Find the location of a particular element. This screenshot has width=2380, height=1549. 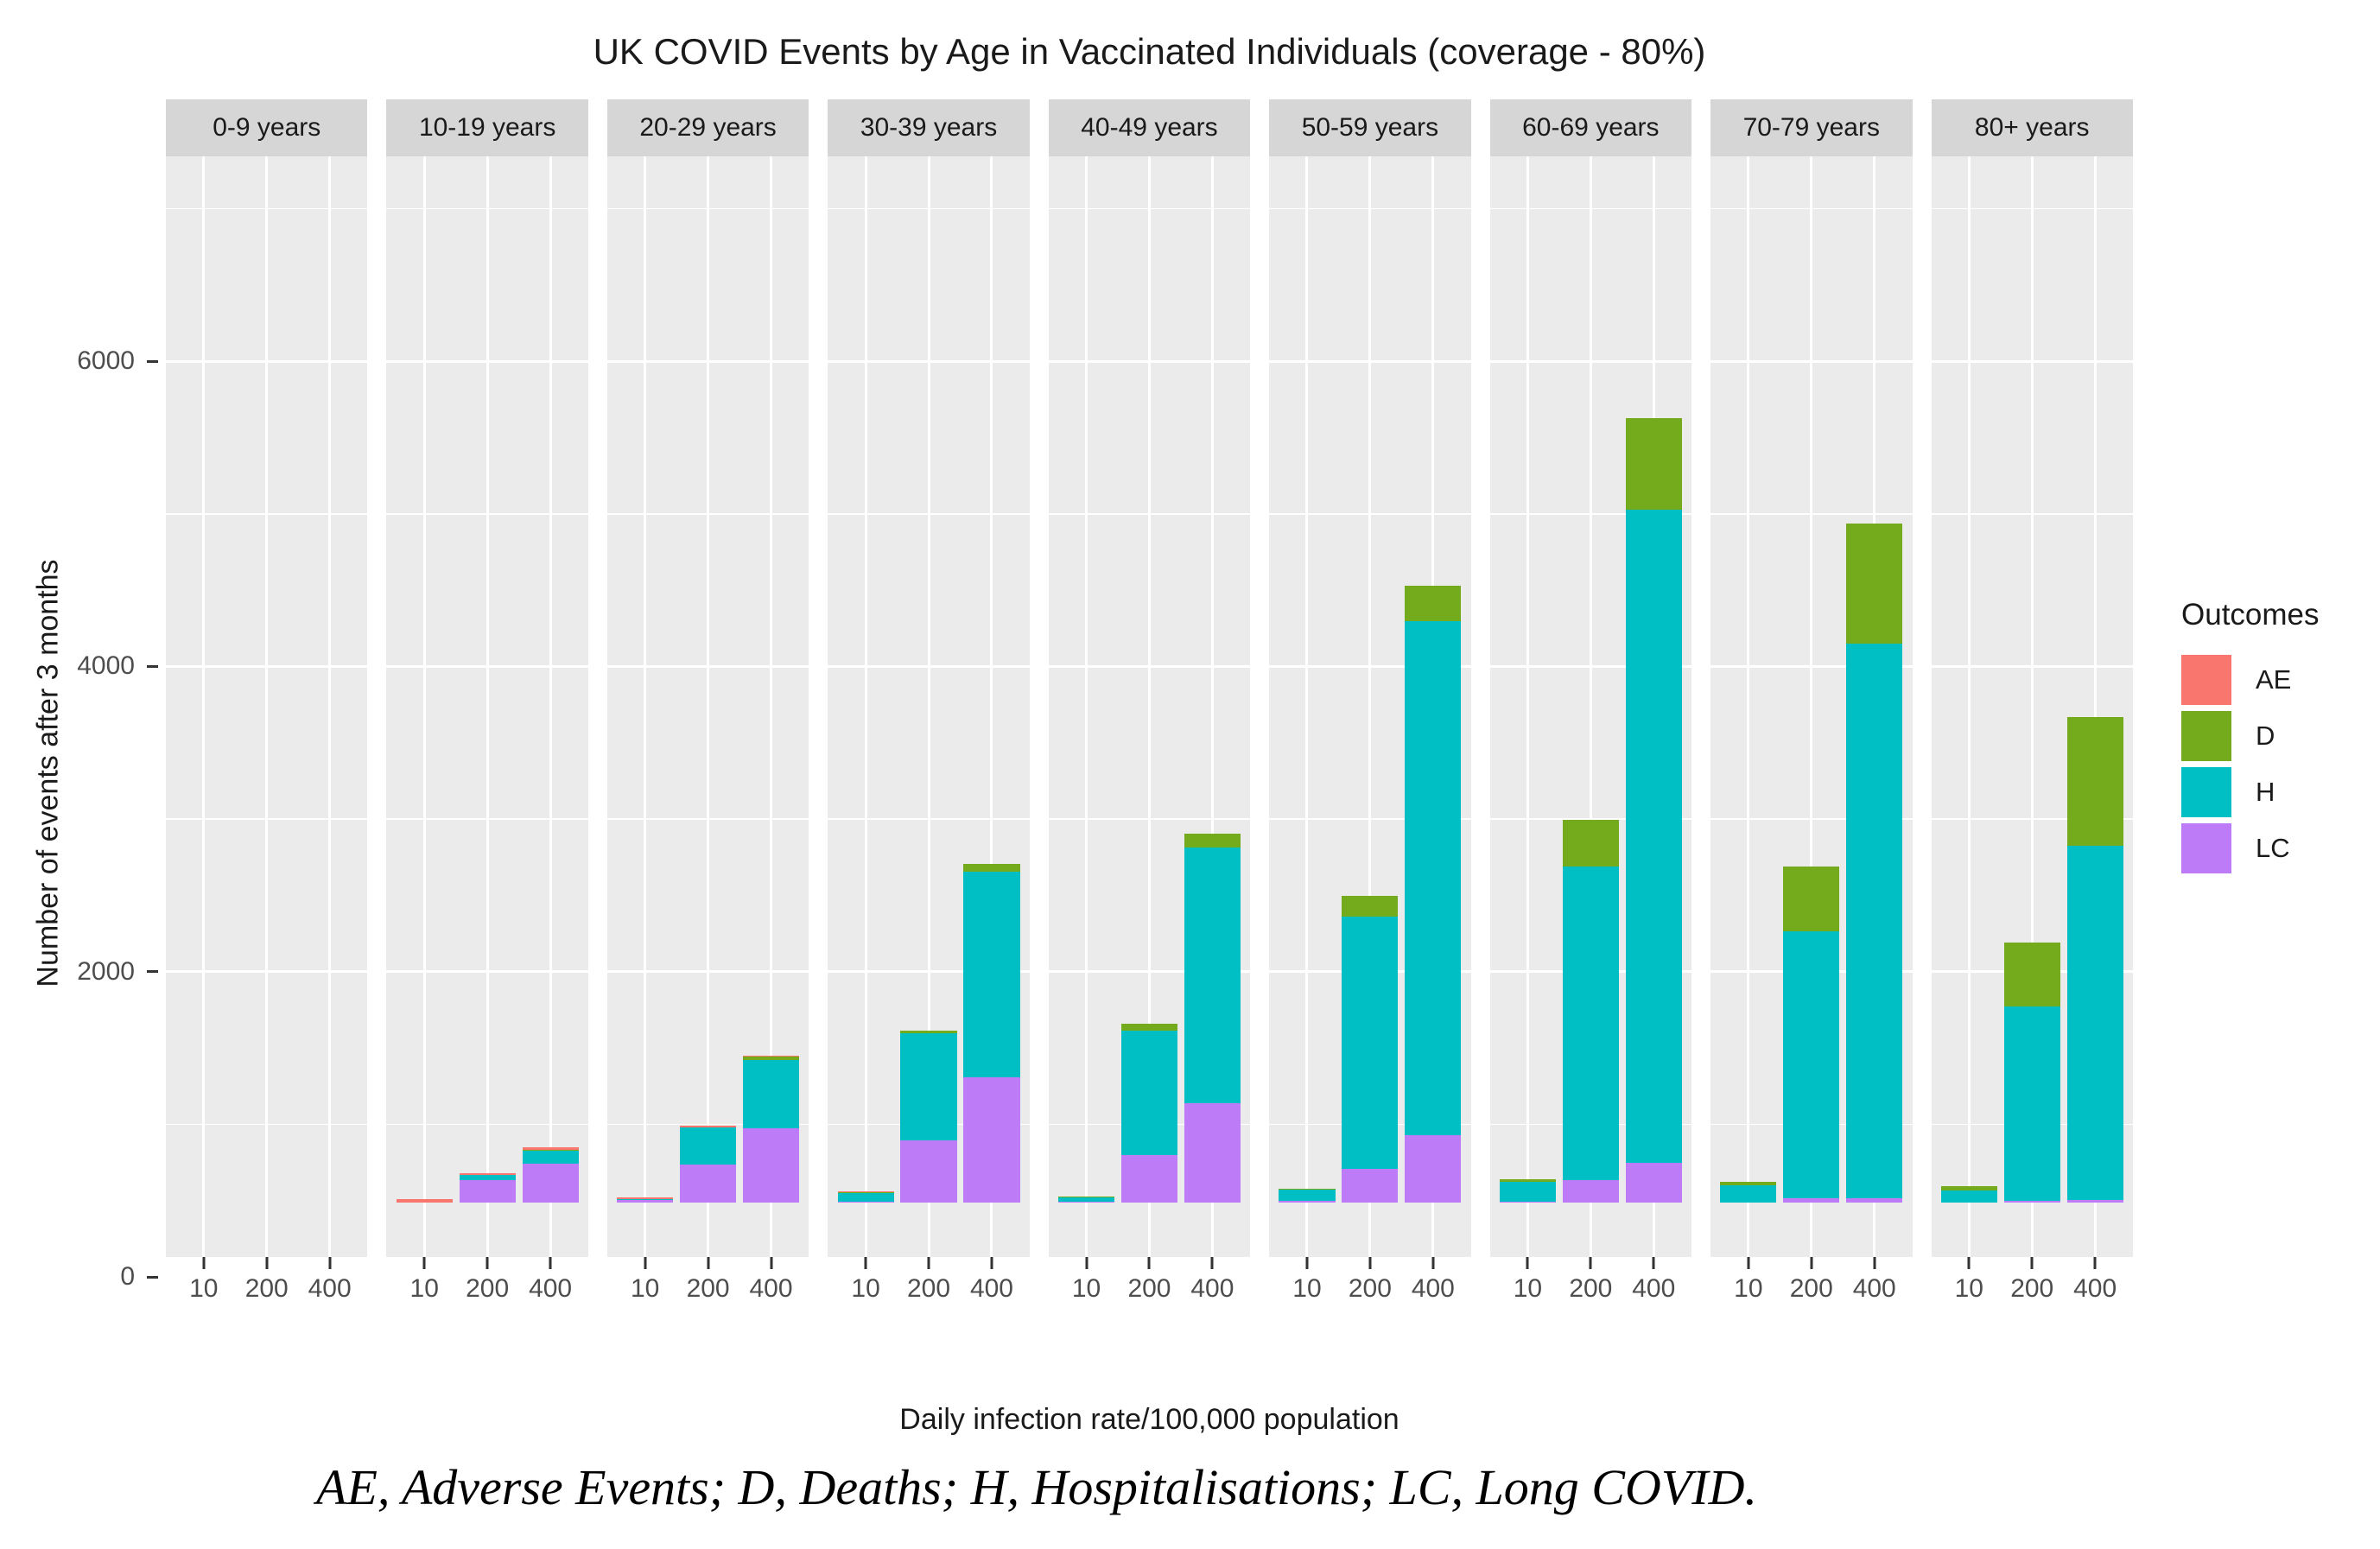

facet-strip-label: 50-59 years is located at coordinates (1370, 127).